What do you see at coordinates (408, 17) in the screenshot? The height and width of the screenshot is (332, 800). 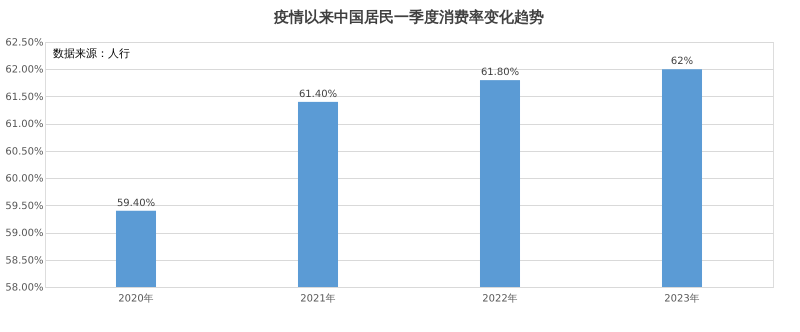 I see `chart-title: 疫情以来中国居民一季度消费率变化趋势` at bounding box center [408, 17].